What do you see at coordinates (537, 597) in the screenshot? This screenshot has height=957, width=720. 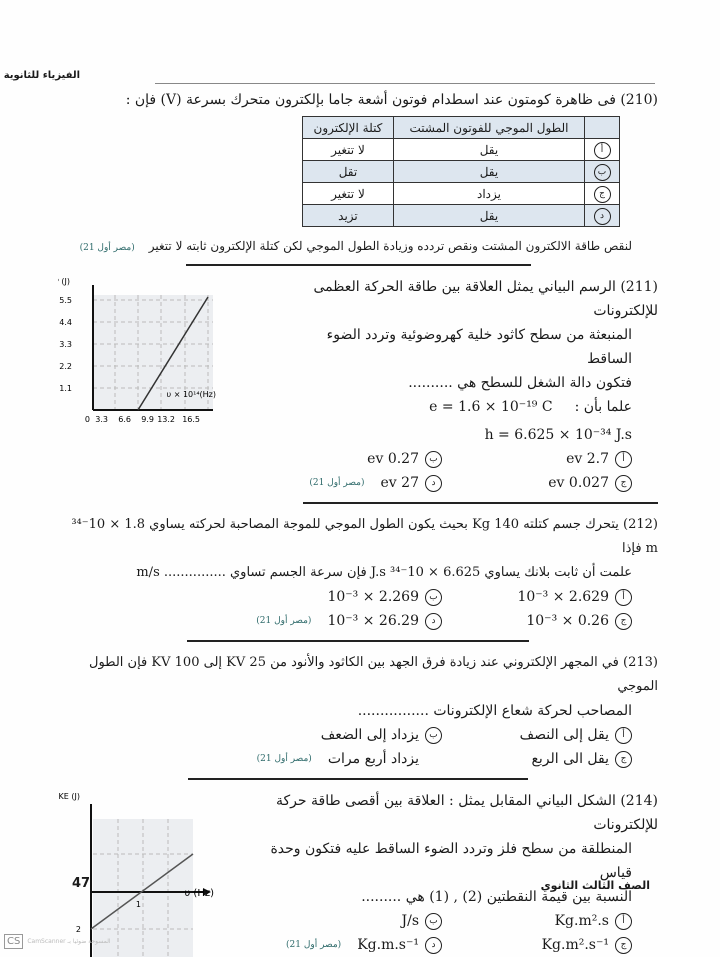 I see `option-a: أ 2.629 × 10⁻³` at bounding box center [537, 597].